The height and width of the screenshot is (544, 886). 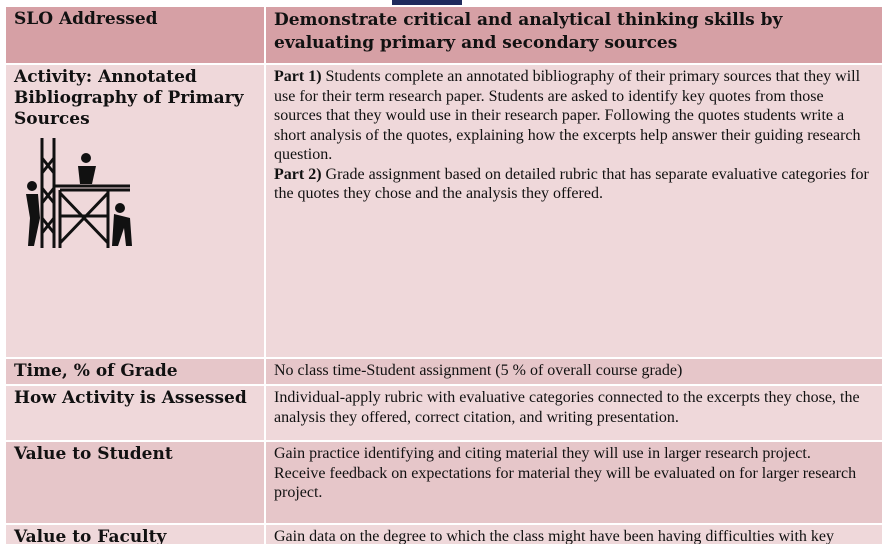 I want to click on row-label: Time, % of Grade, so click(x=135, y=371).